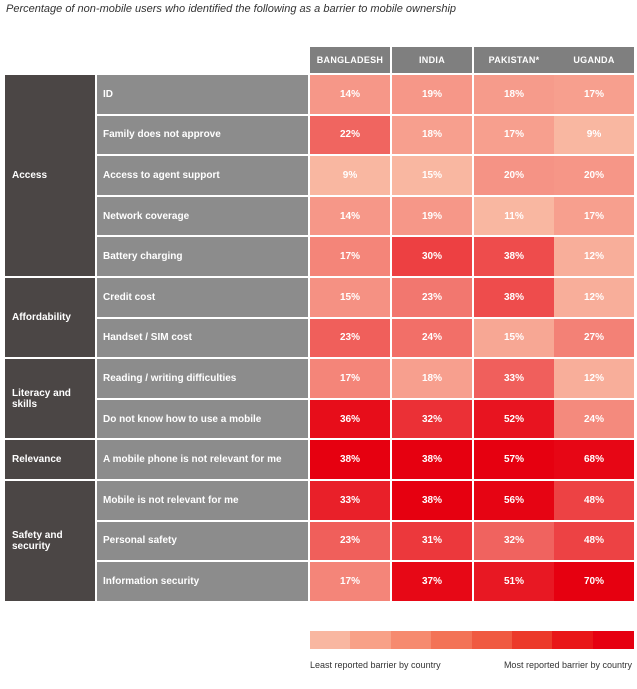 This screenshot has width=637, height=689. What do you see at coordinates (202, 135) in the screenshot?
I see `row-label: Family does not approve` at bounding box center [202, 135].